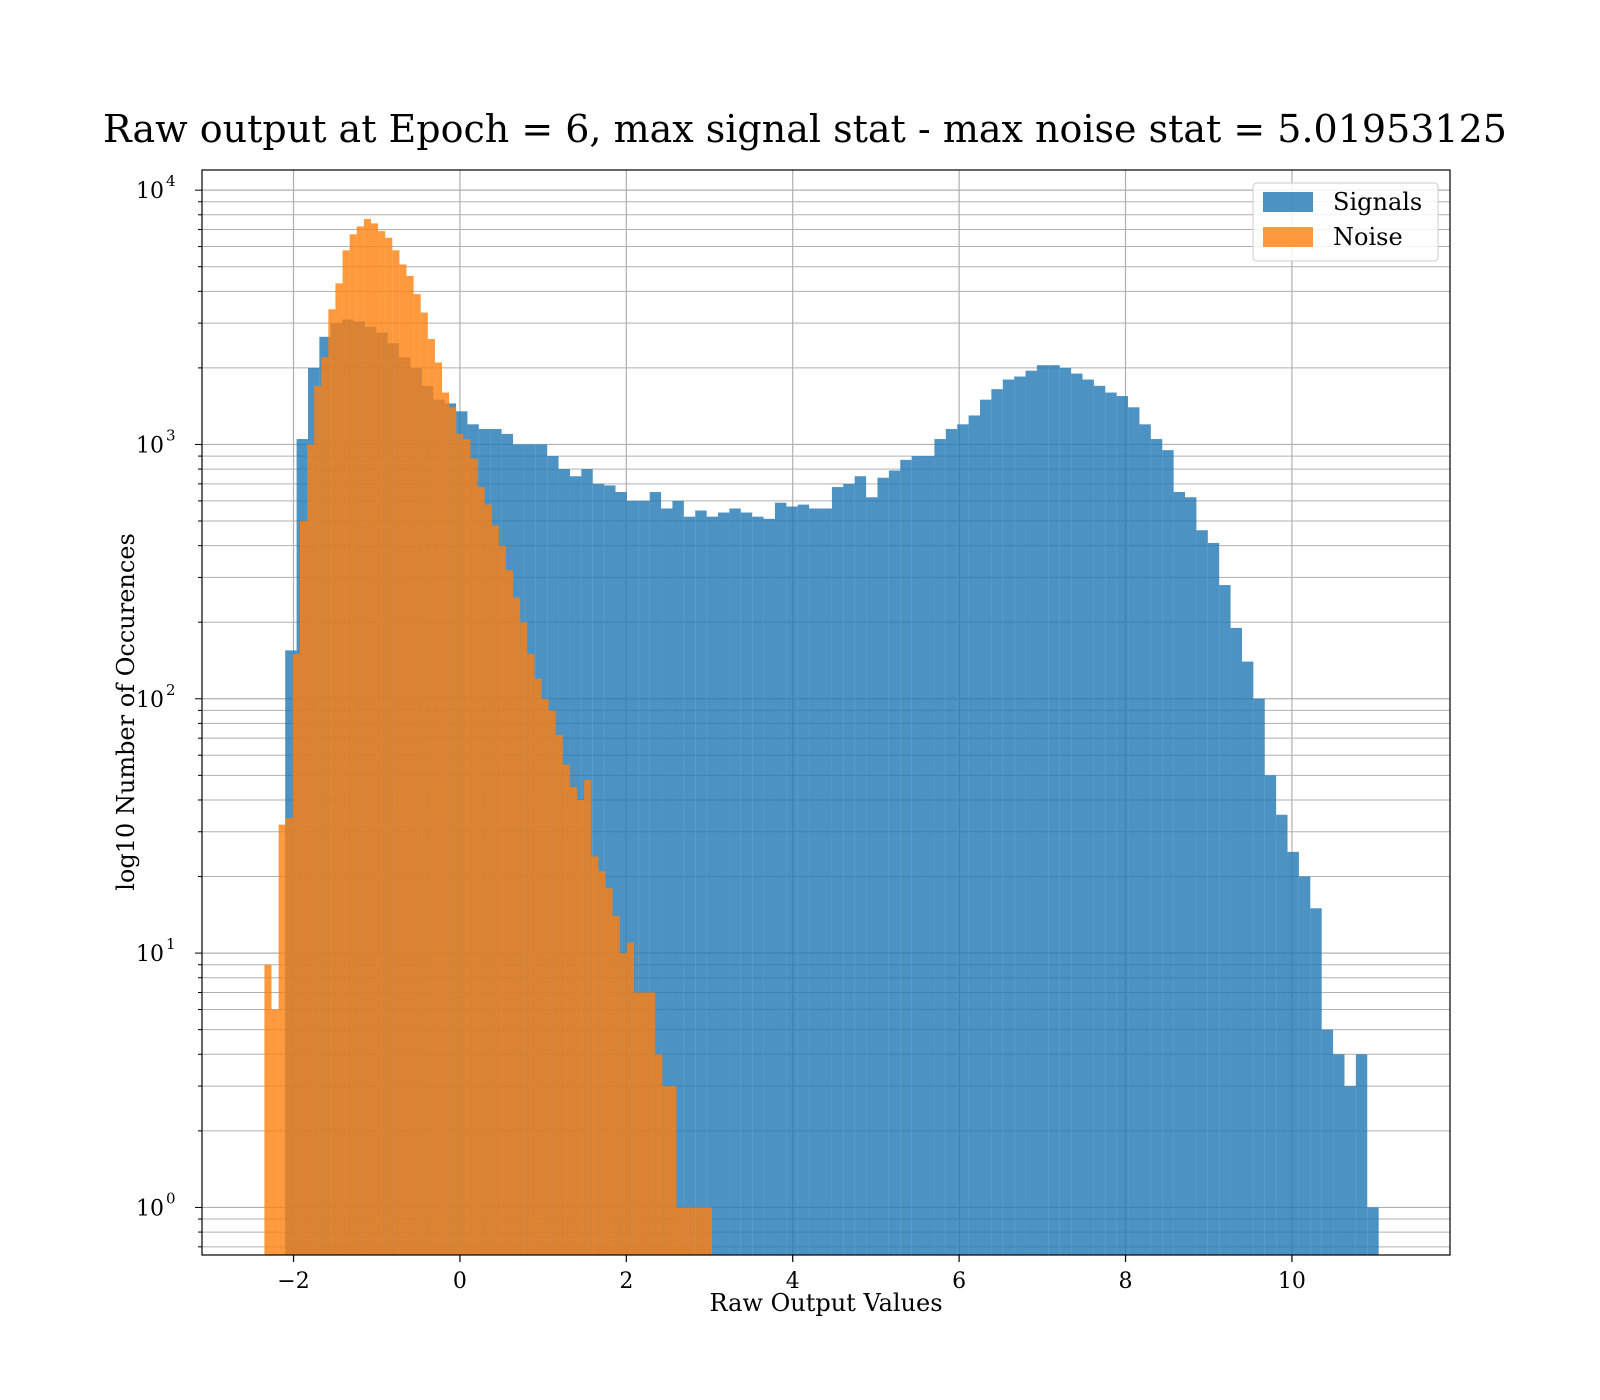 The height and width of the screenshot is (1400, 1600). Describe the element at coordinates (1288, 237) in the screenshot. I see `legend-swatch-noise` at that location.